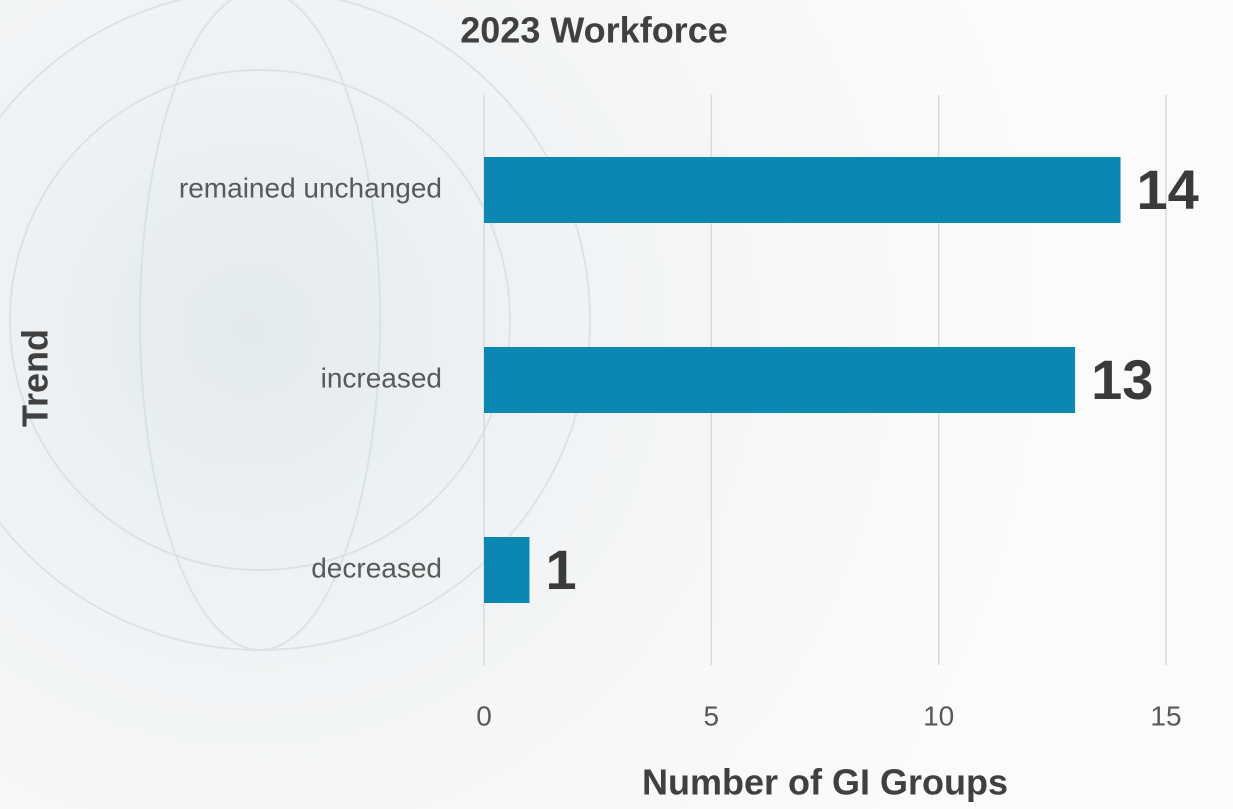 The height and width of the screenshot is (809, 1233). Describe the element at coordinates (593, 30) in the screenshot. I see `chart-title: 2023 Workforce` at that location.